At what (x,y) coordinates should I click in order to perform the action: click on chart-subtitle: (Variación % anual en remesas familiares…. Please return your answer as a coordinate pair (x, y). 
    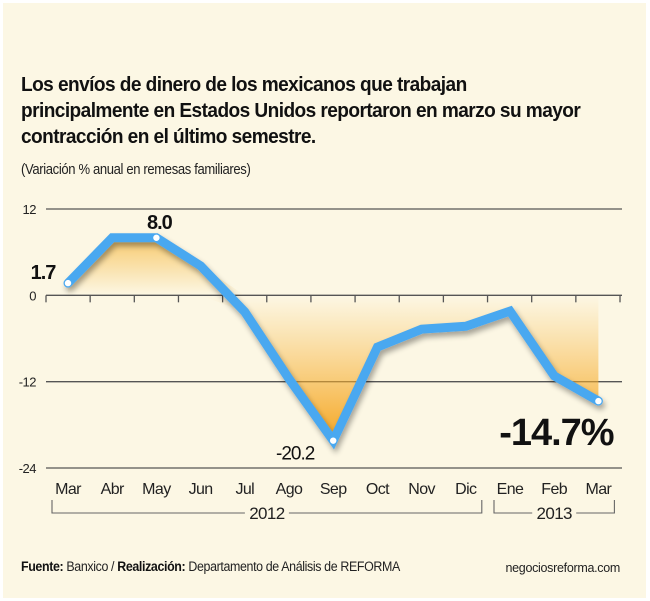
    Looking at the image, I should click on (136, 170).